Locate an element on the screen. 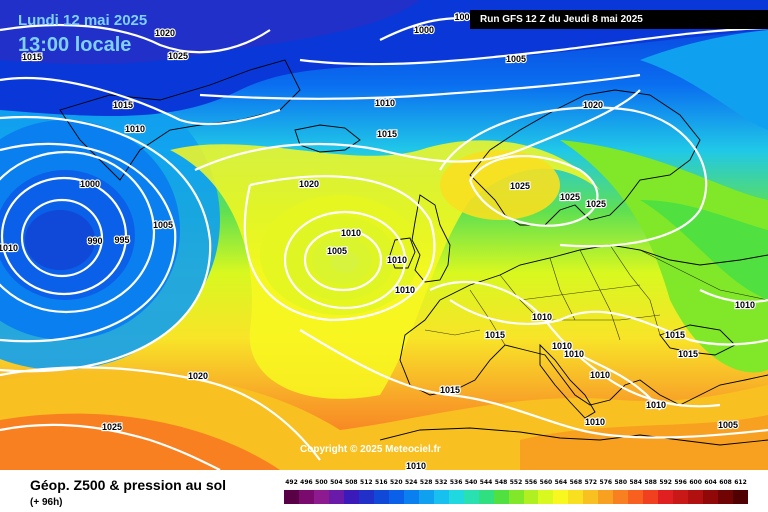 This screenshot has width=768, height=512. isobar-1025-south is located at coordinates (110, 446).